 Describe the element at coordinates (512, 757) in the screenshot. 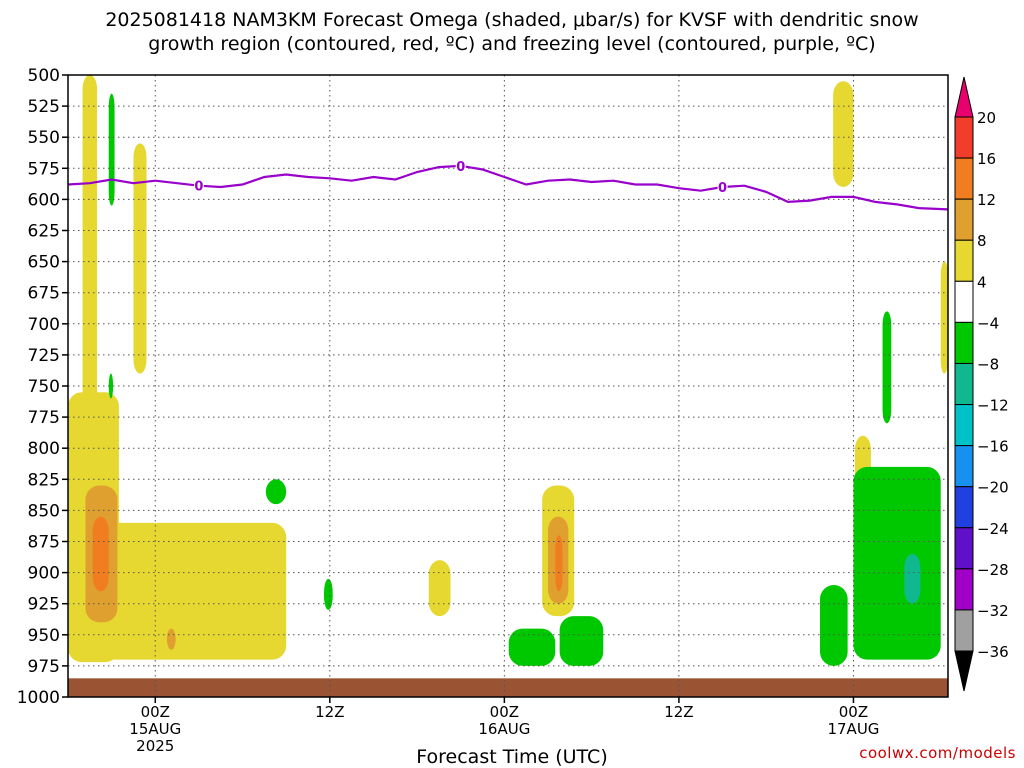

I see `x-axis-title: Forecast Time (UTC)` at that location.